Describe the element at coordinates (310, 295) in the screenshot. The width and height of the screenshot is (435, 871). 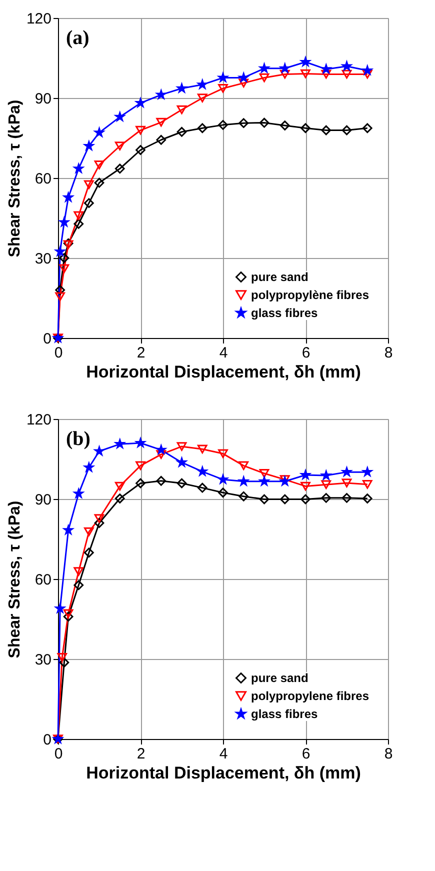
I see `legend-label: polypropylène fibres` at that location.